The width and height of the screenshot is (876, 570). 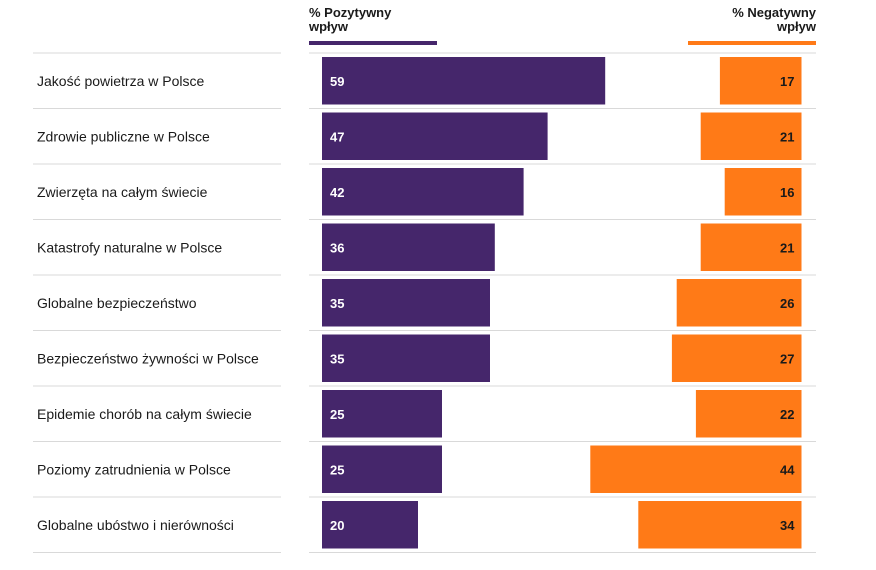 I want to click on negative-value-label: 44, so click(x=787, y=469).